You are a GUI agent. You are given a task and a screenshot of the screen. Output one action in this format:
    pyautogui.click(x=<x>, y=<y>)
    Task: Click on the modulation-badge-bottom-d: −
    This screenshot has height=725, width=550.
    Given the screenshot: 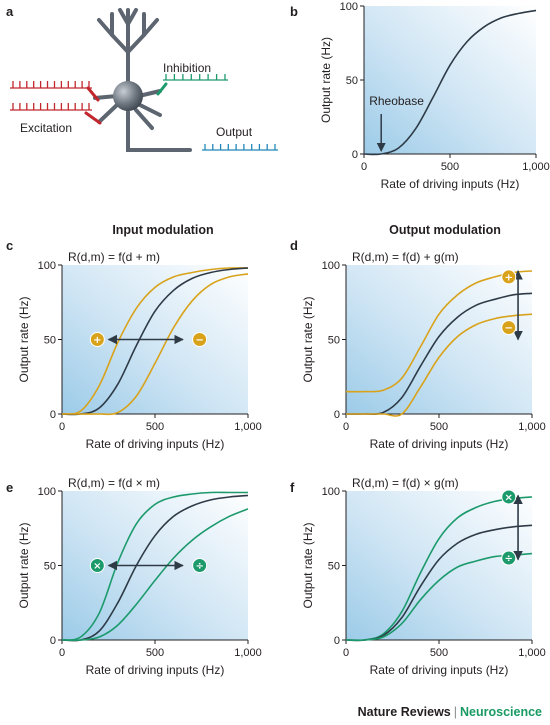 What is the action you would take?
    pyautogui.click(x=509, y=328)
    